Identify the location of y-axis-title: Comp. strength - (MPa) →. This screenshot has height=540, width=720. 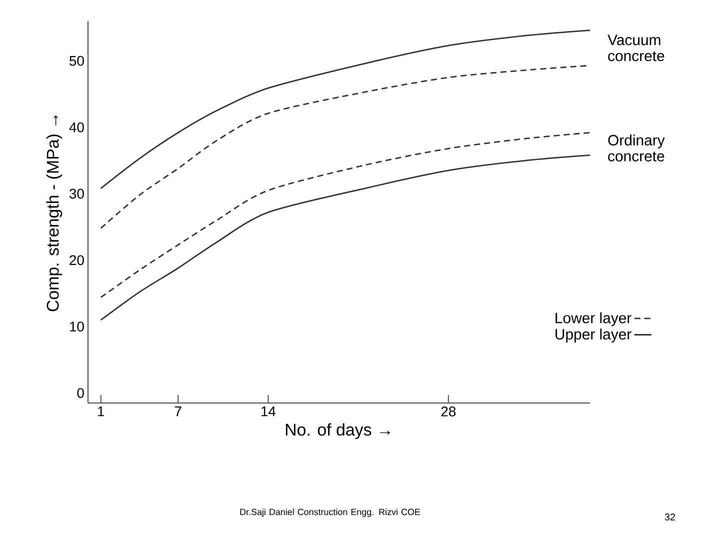
(54, 213).